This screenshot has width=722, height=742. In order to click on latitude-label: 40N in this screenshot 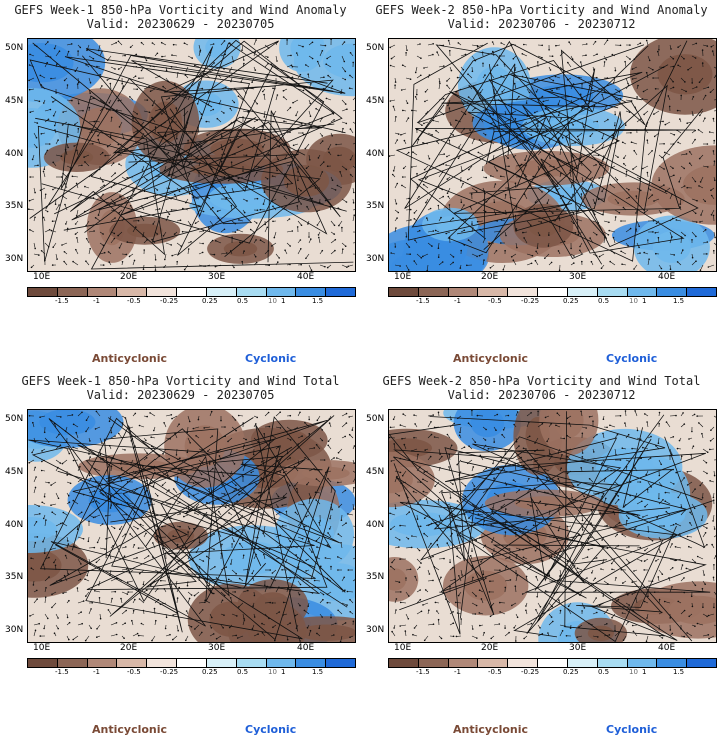, I will do `click(14, 154)`.